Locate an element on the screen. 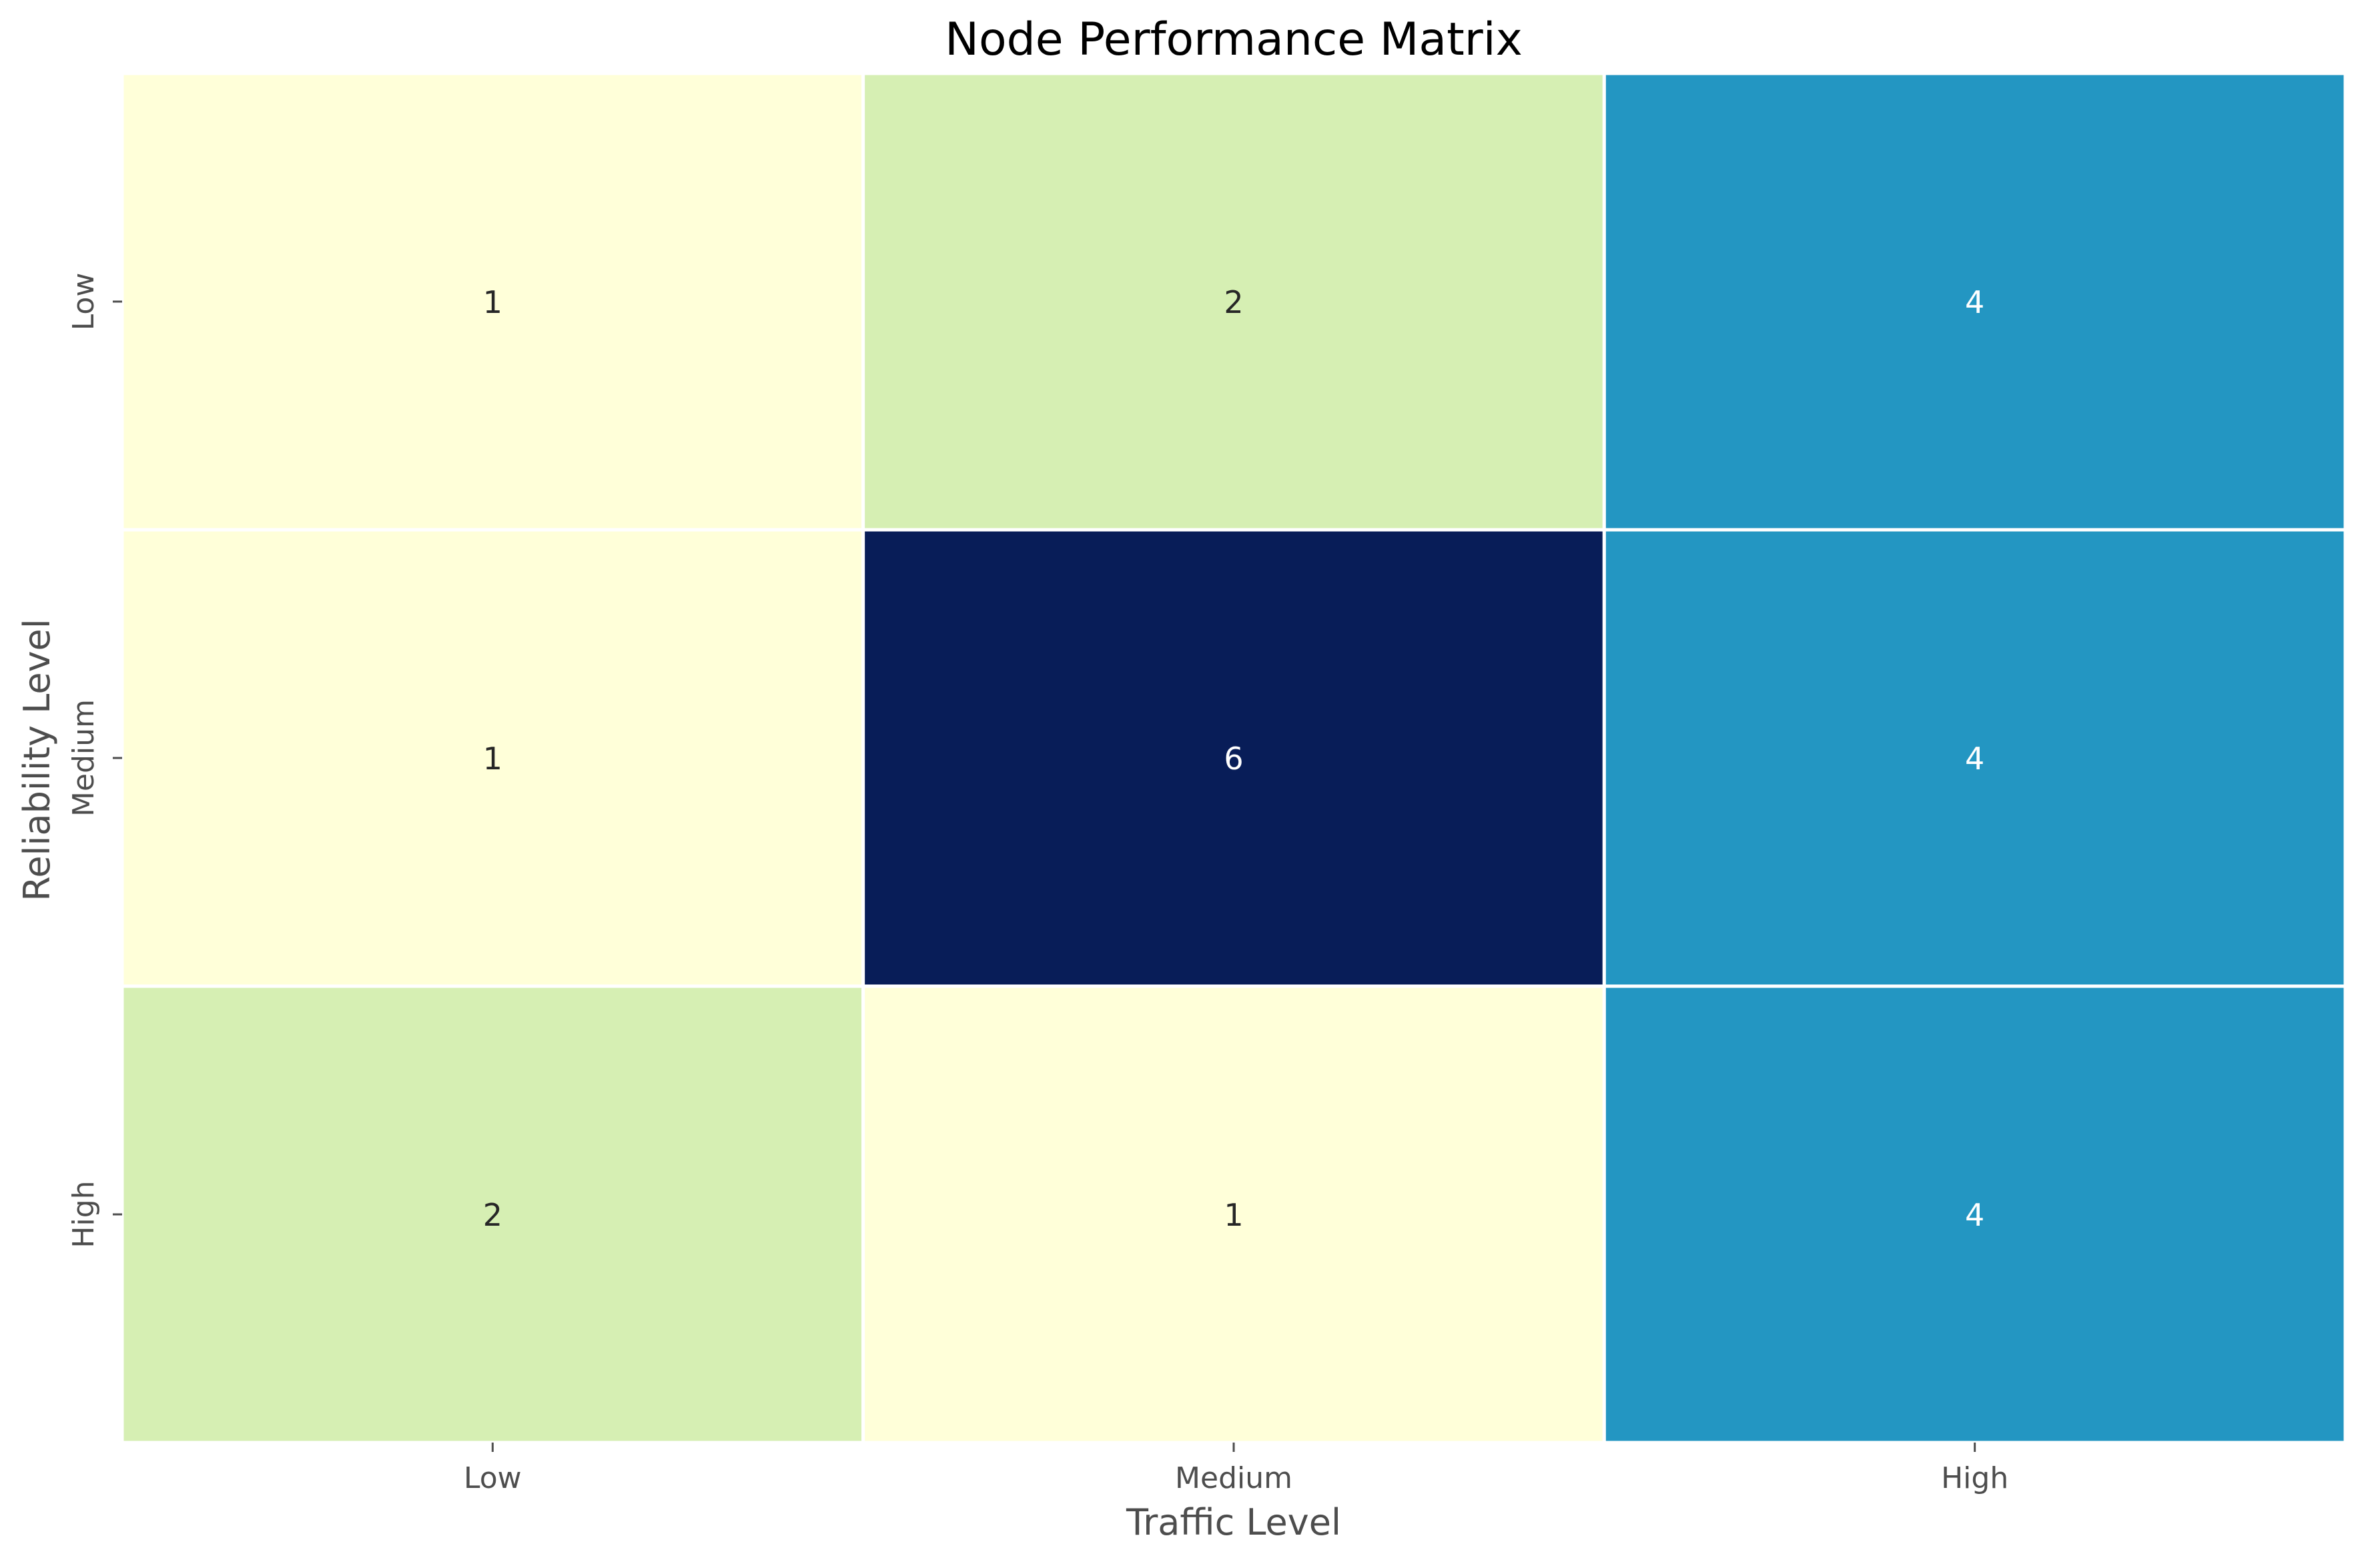 This screenshot has width=2366, height=1568. x-tick-label: Medium is located at coordinates (1234, 1478).